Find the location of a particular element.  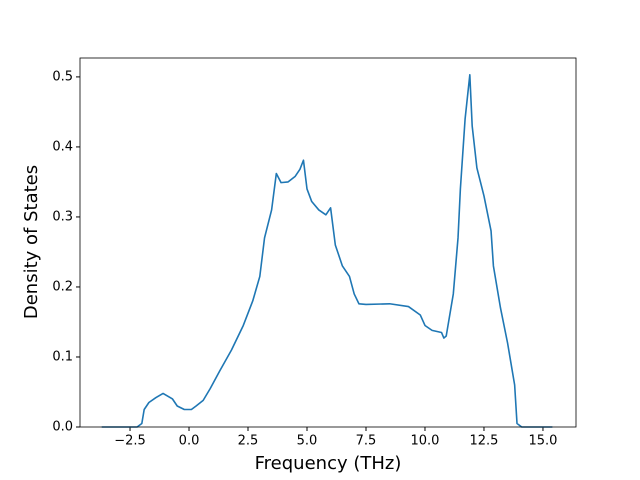

x-tick-label: 0.0 is located at coordinates (189, 441).